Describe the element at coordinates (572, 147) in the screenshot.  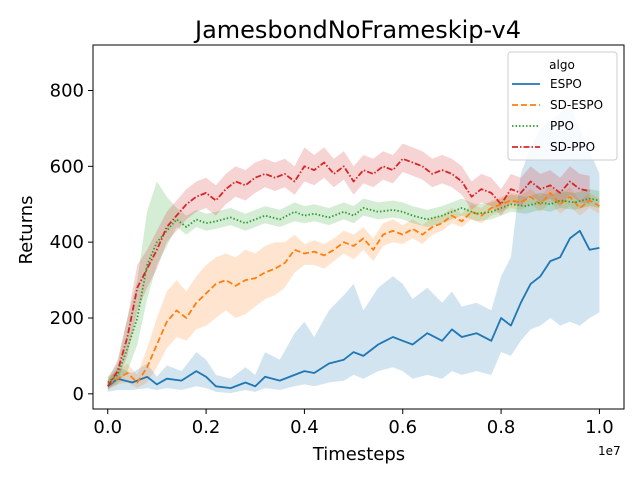
I see `legend-label: SD-PPO` at that location.